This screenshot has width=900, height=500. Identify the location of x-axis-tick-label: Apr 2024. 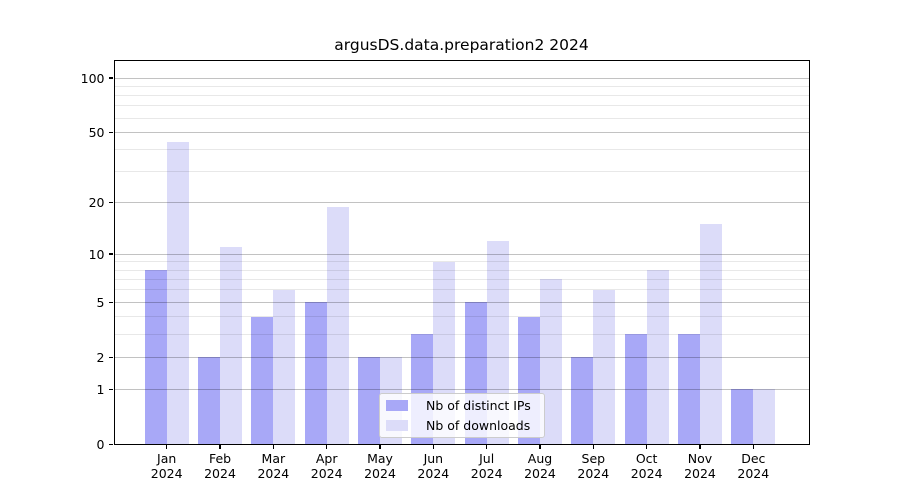
(326, 466).